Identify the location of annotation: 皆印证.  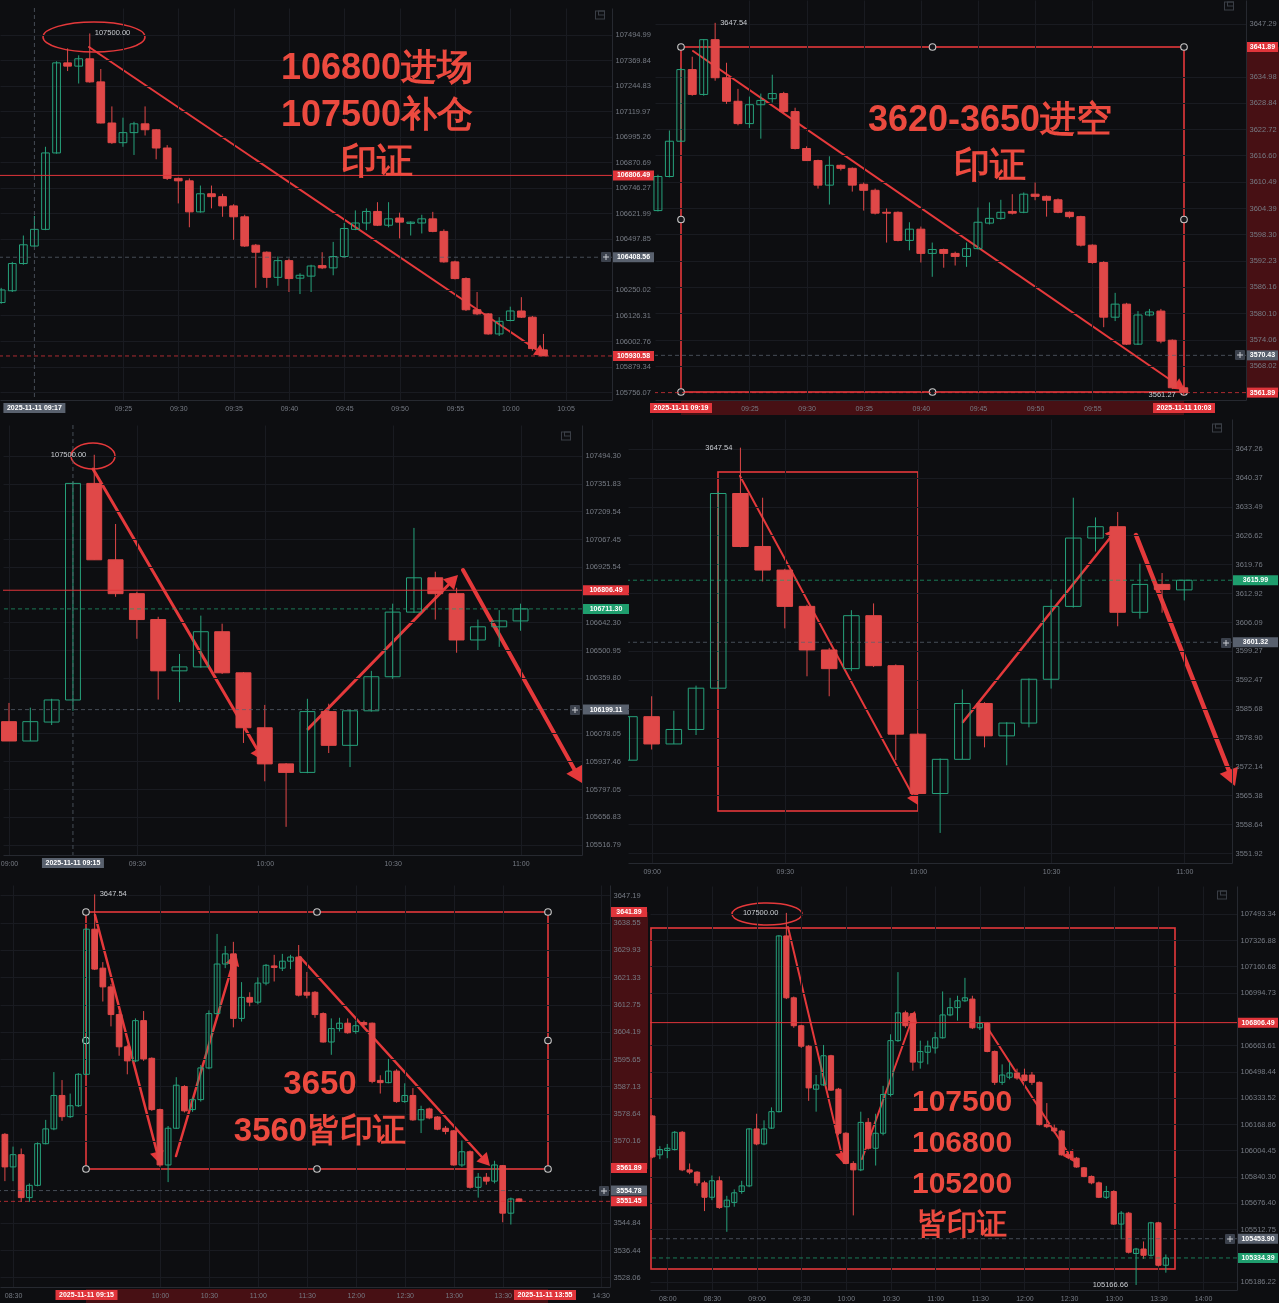
(962, 1223).